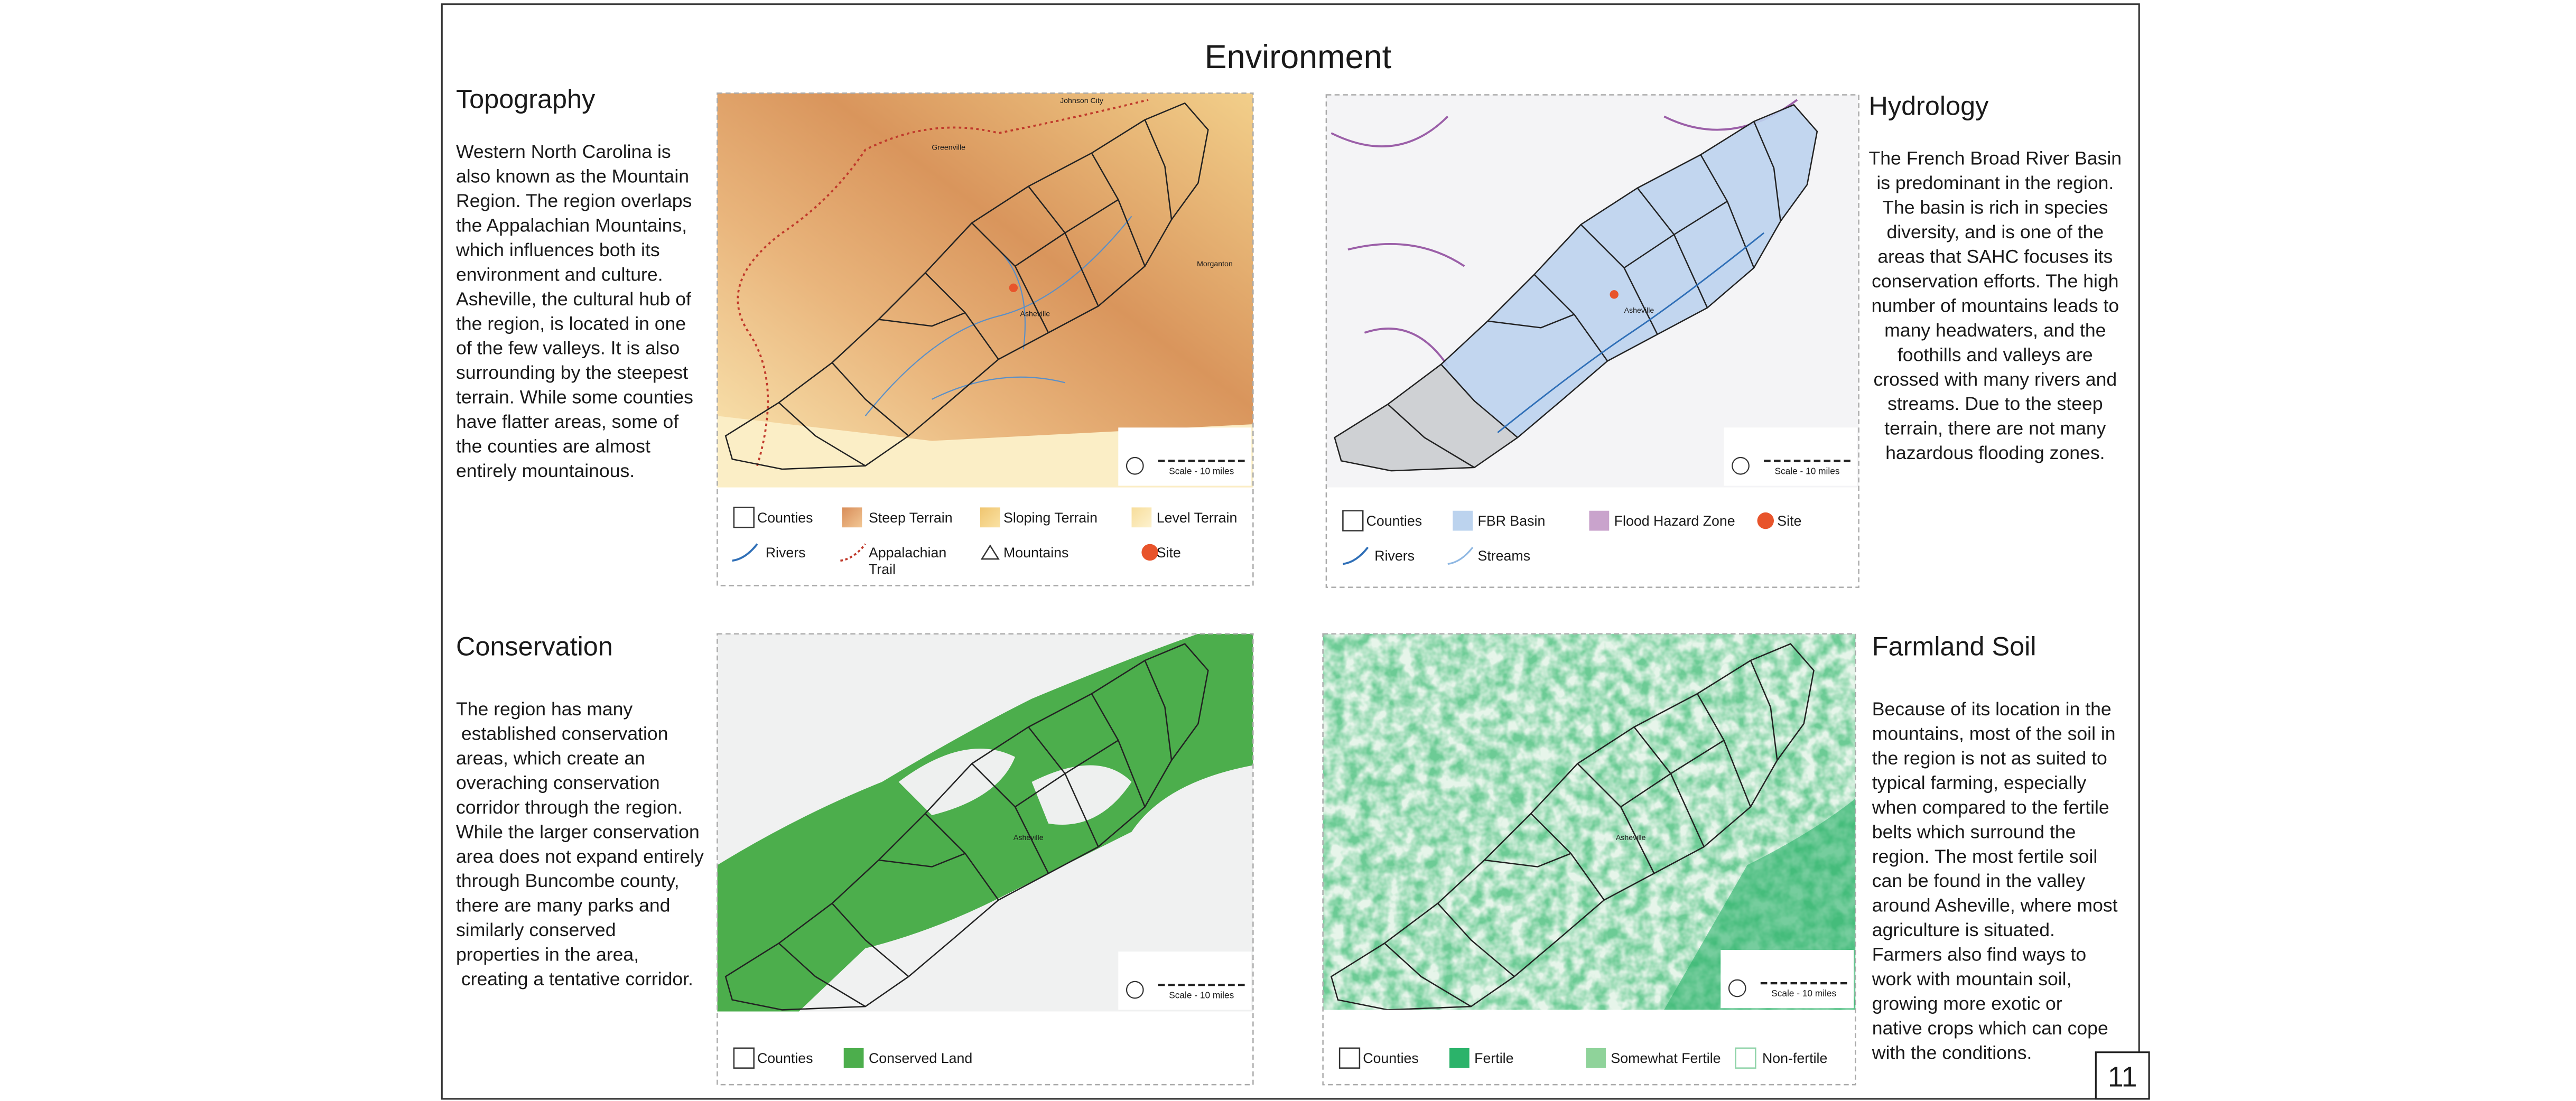 This screenshot has height=1101, width=2576. What do you see at coordinates (920, 1058) in the screenshot?
I see `legend-label: Conserved Land` at bounding box center [920, 1058].